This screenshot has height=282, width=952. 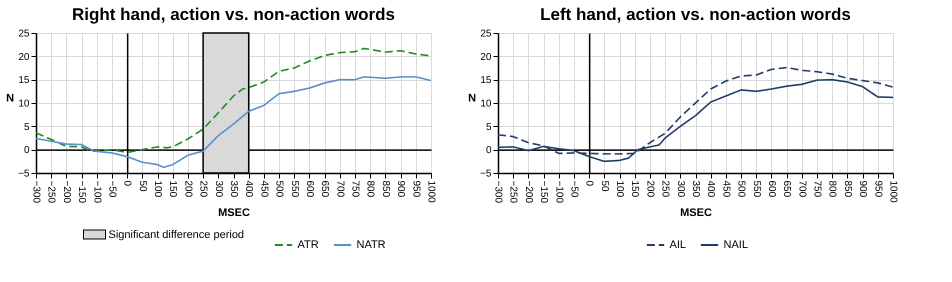 I want to click on legend-label: AIL, so click(x=678, y=245).